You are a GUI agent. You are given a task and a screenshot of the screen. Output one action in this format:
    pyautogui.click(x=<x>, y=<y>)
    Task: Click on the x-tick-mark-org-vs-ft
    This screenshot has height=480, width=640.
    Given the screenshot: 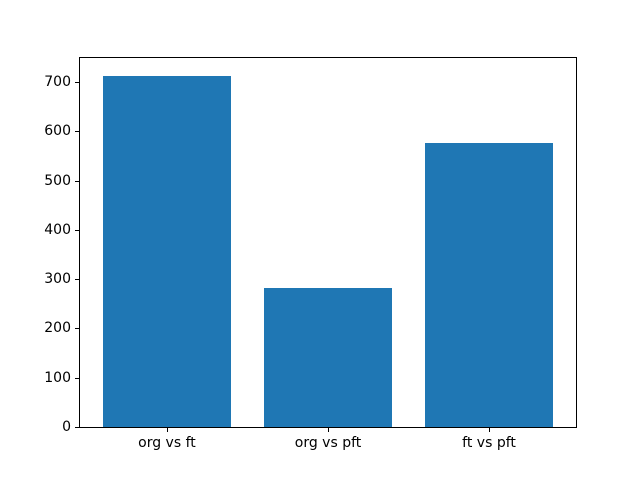 What is the action you would take?
    pyautogui.click(x=167, y=430)
    